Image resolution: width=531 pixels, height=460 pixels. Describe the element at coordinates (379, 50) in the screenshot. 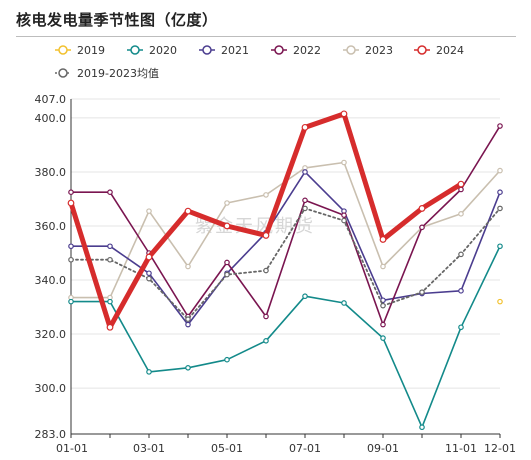

I see `legend-label: 2023` at that location.